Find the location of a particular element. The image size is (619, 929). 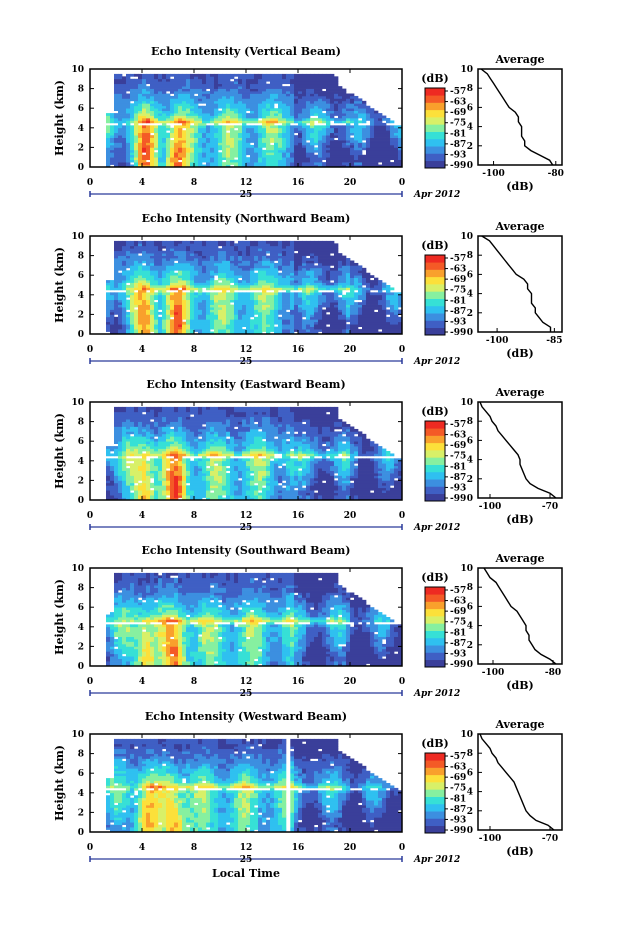

panel-title: Echo Intensity (Vertical Beam) is located at coordinates (246, 51).